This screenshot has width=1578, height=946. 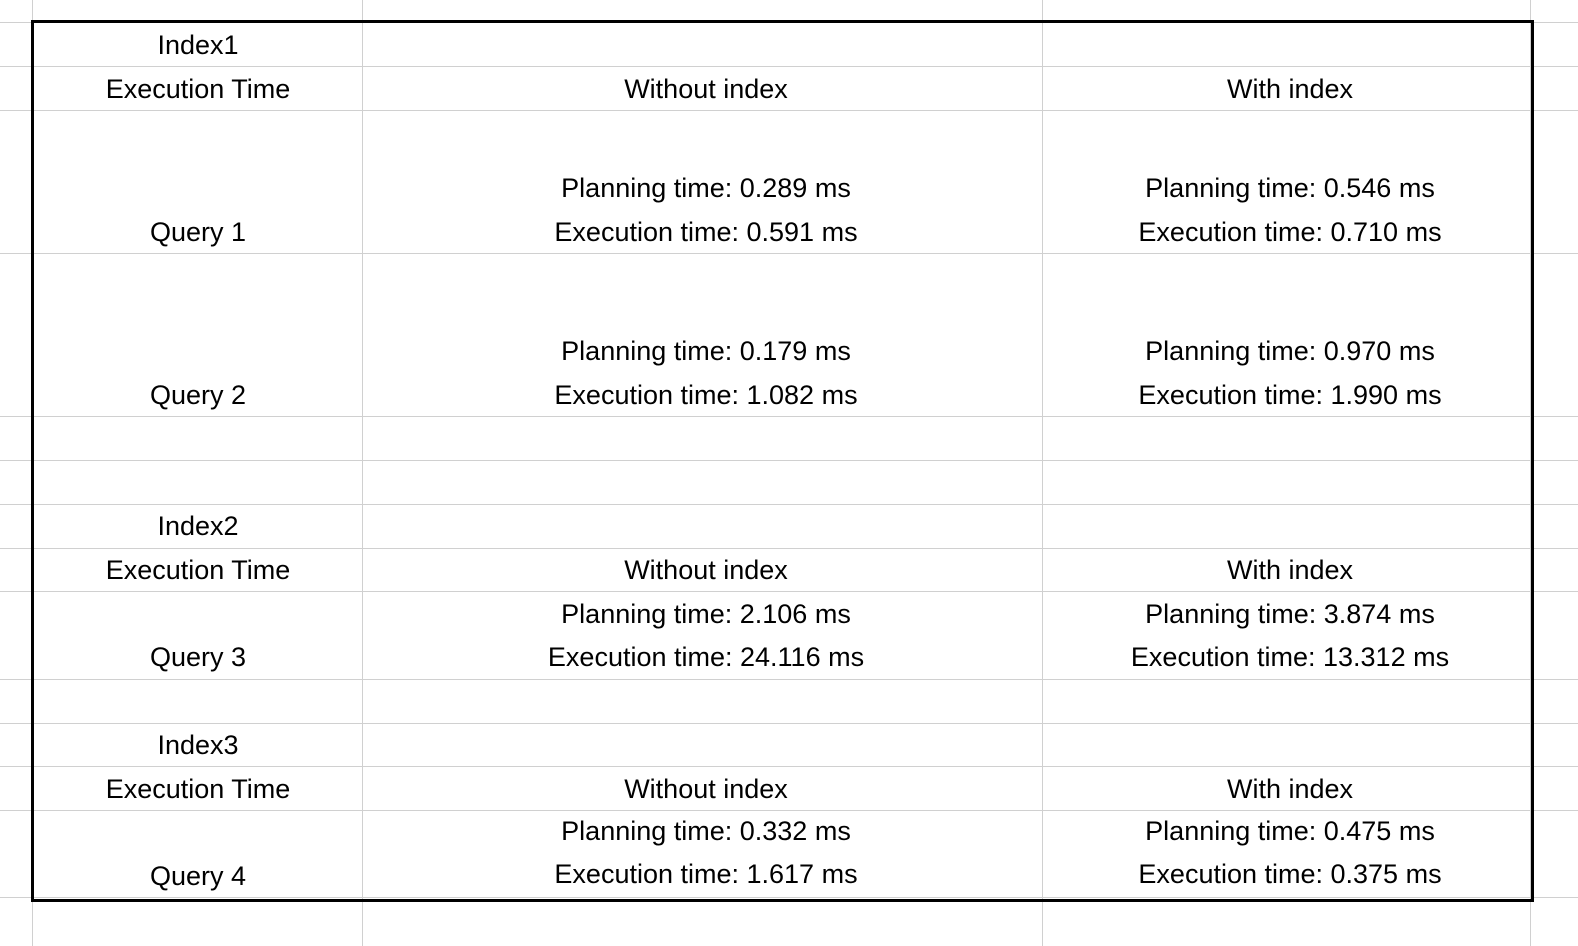 What do you see at coordinates (1290, 831) in the screenshot?
I see `with-planning-time-cell: Planning time: 0.475 ms` at bounding box center [1290, 831].